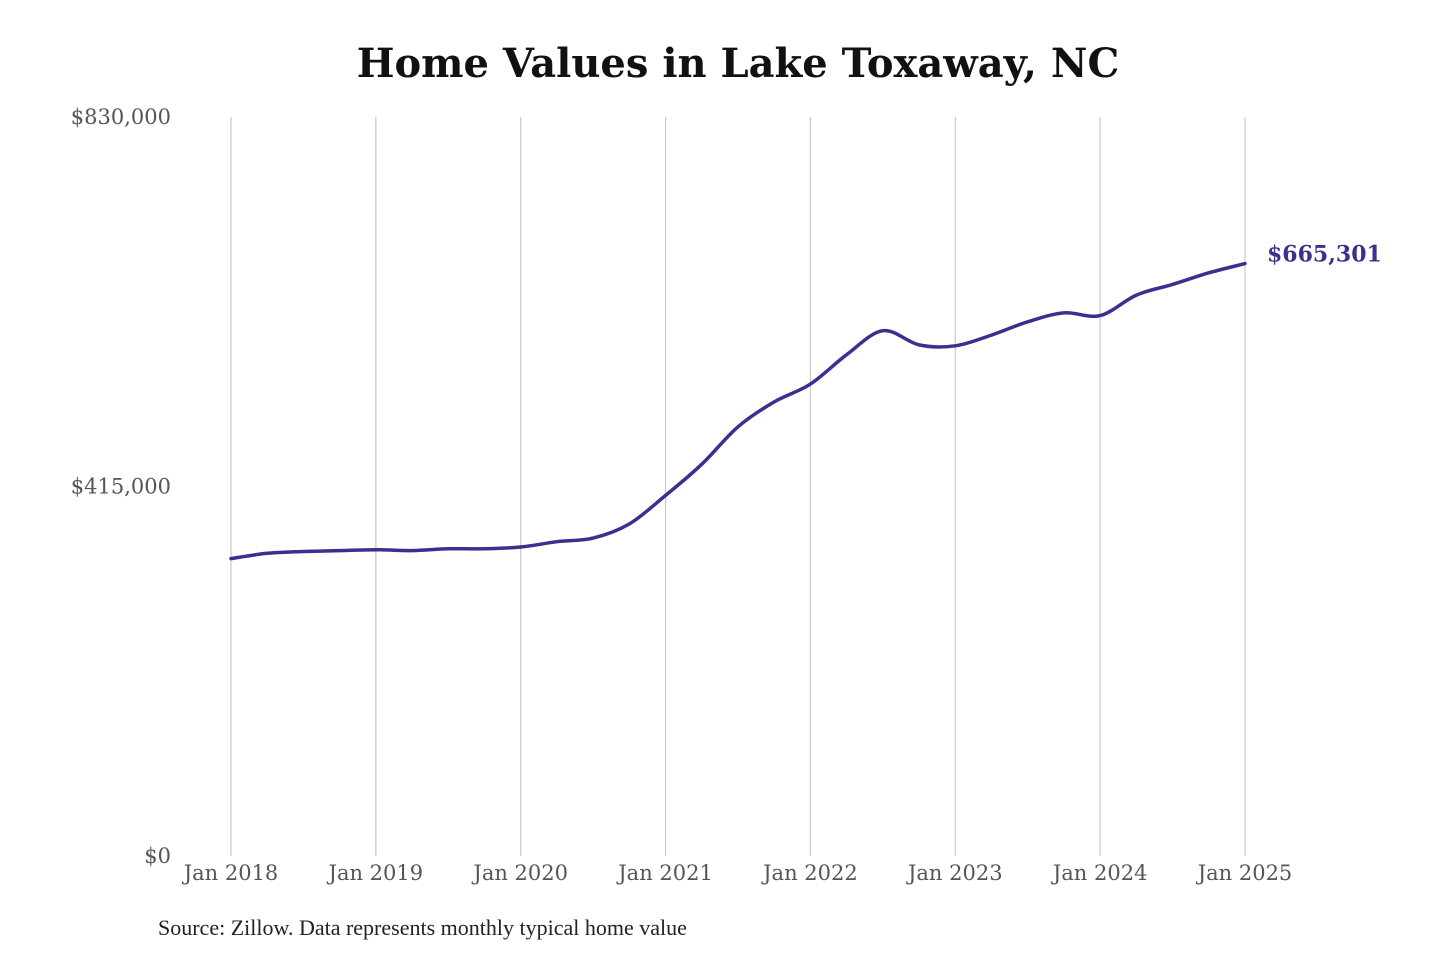 This screenshot has width=1440, height=960. I want to click on y-tick-label: $0, so click(157, 856).